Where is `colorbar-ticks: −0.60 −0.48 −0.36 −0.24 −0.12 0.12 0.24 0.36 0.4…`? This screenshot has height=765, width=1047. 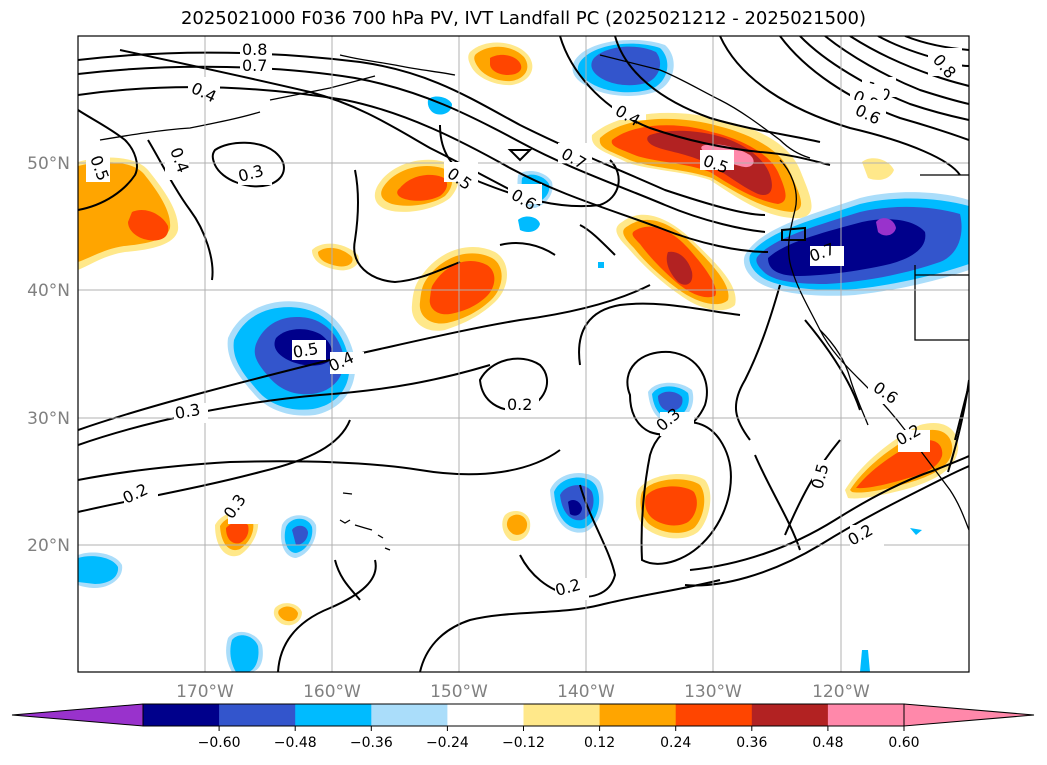
colorbar-ticks: −0.60 −0.48 −0.36 −0.24 −0.12 0.12 0.24 0.36 0.4… is located at coordinates (559, 738).